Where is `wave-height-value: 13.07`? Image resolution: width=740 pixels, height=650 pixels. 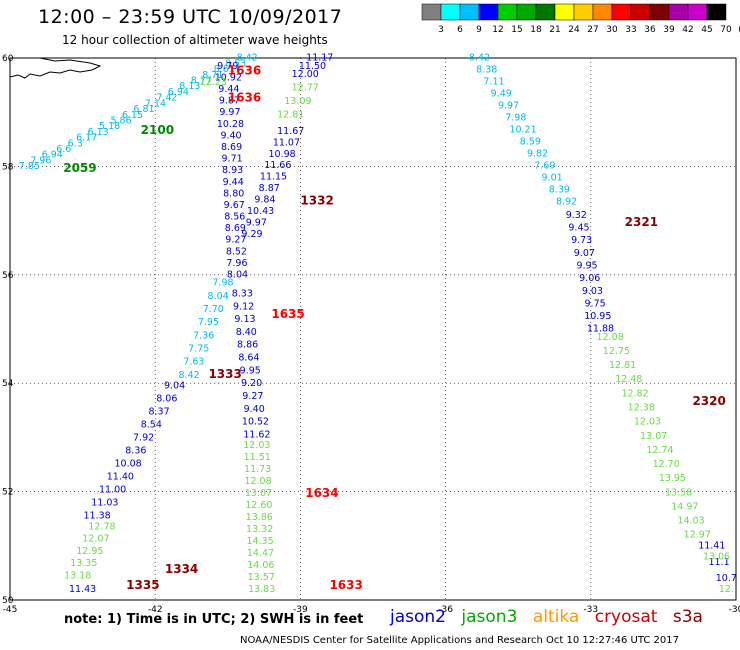 wave-height-value: 13.07 is located at coordinates (653, 436).